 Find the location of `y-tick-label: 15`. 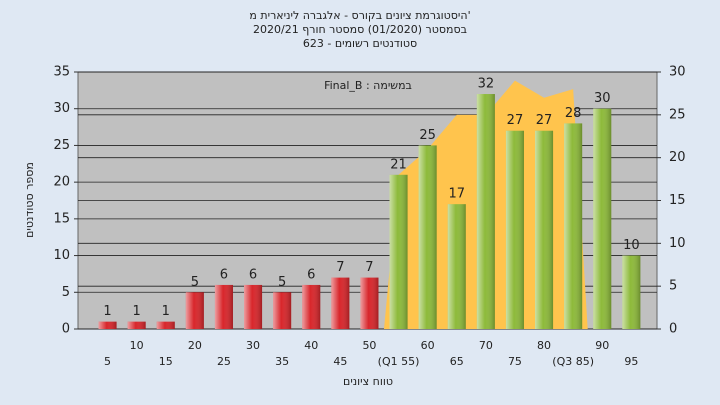

y-tick-label: 15 is located at coordinates (61, 218).